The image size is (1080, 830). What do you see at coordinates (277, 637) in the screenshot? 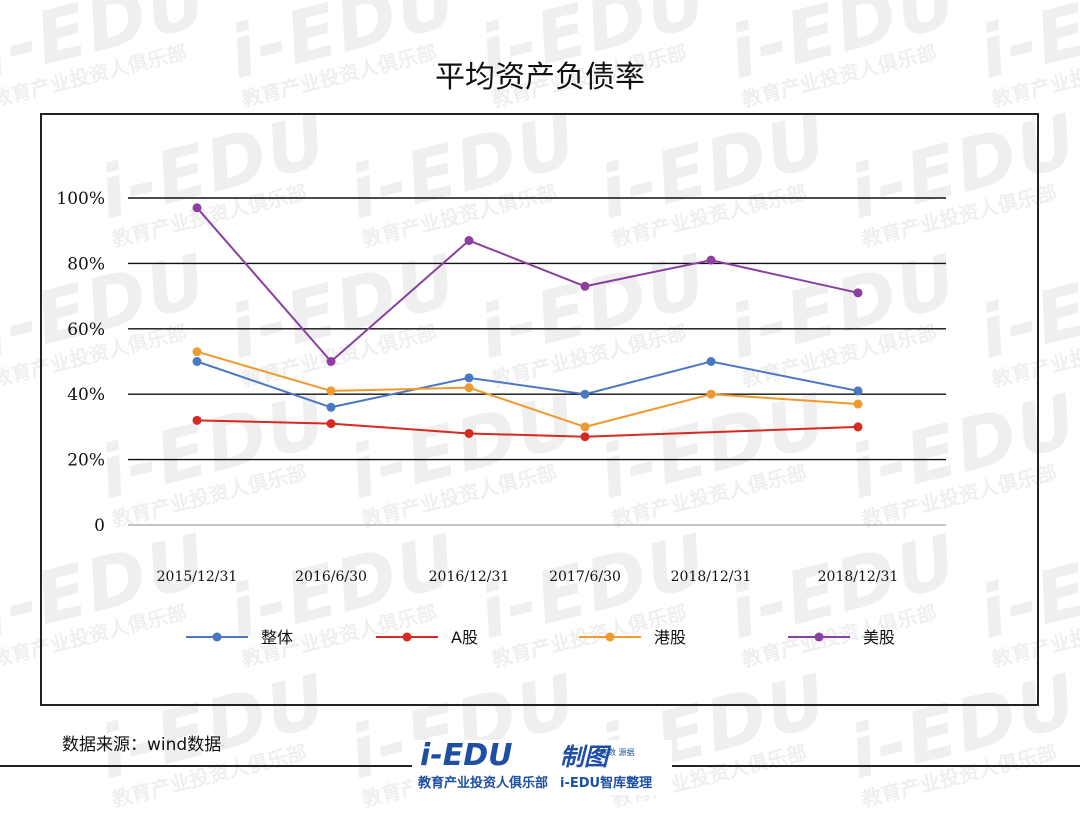
I see `legend-label: 整体` at bounding box center [277, 637].